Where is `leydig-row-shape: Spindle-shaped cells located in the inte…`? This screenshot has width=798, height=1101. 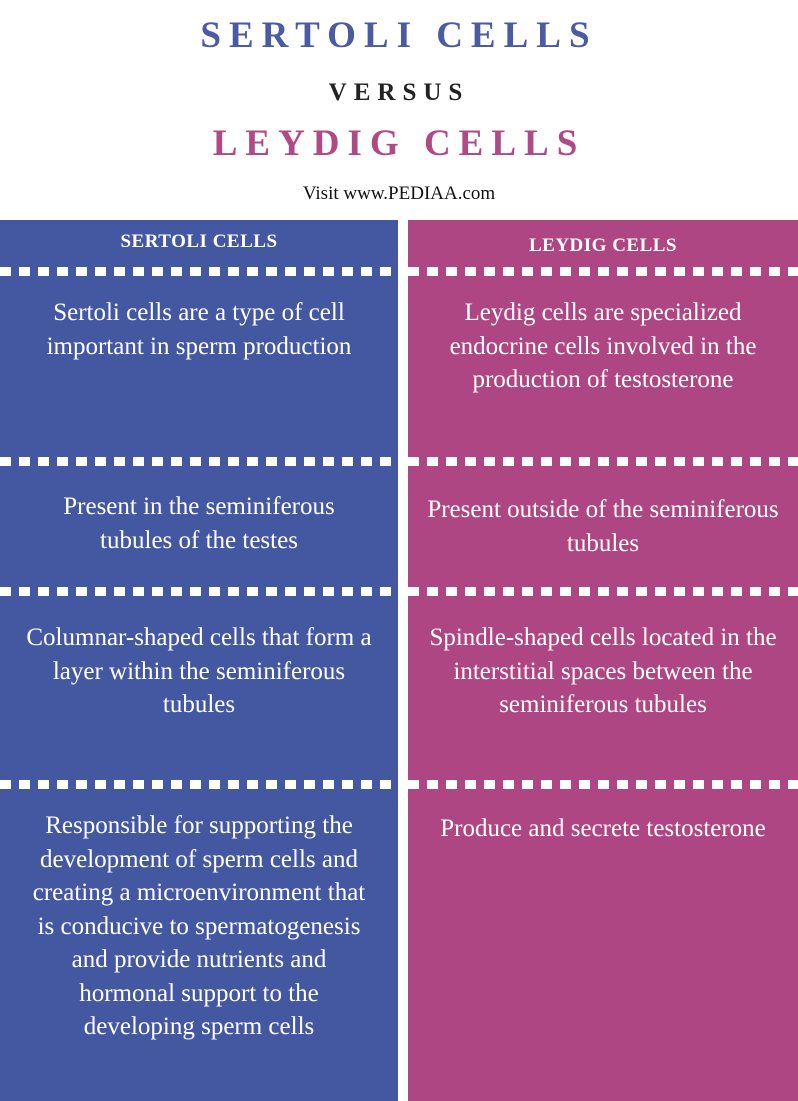 leydig-row-shape: Spindle-shaped cells located in the inte… is located at coordinates (603, 671).